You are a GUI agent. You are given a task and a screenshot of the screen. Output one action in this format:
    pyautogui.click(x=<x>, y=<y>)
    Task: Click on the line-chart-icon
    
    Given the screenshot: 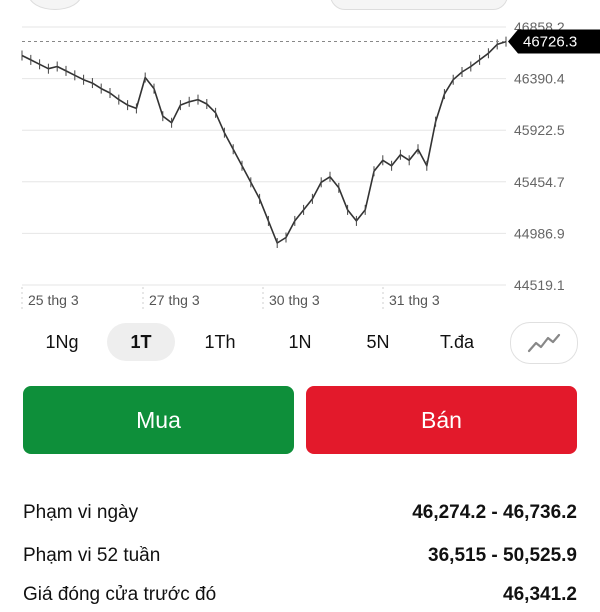 What is the action you would take?
    pyautogui.click(x=544, y=343)
    